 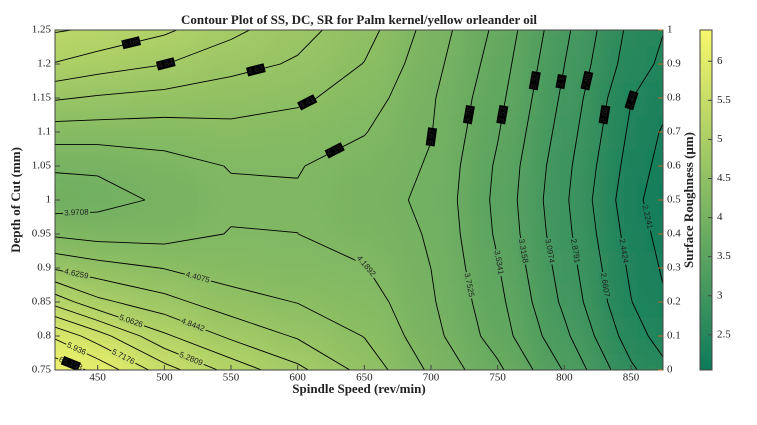 I want to click on y-tick-label: 0.85, so click(x=42, y=302).